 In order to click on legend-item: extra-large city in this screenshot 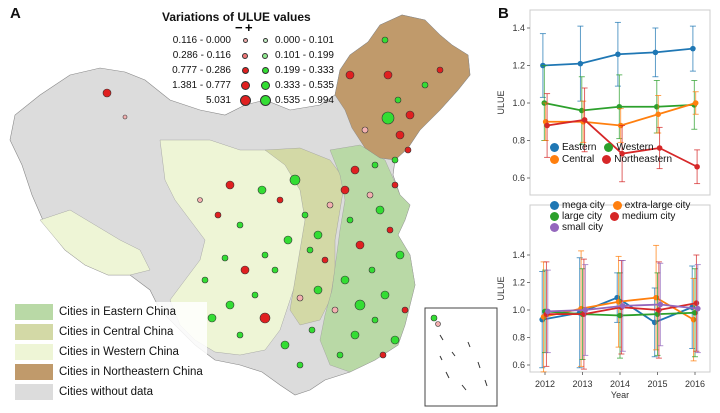, I will do `click(651, 205)`.